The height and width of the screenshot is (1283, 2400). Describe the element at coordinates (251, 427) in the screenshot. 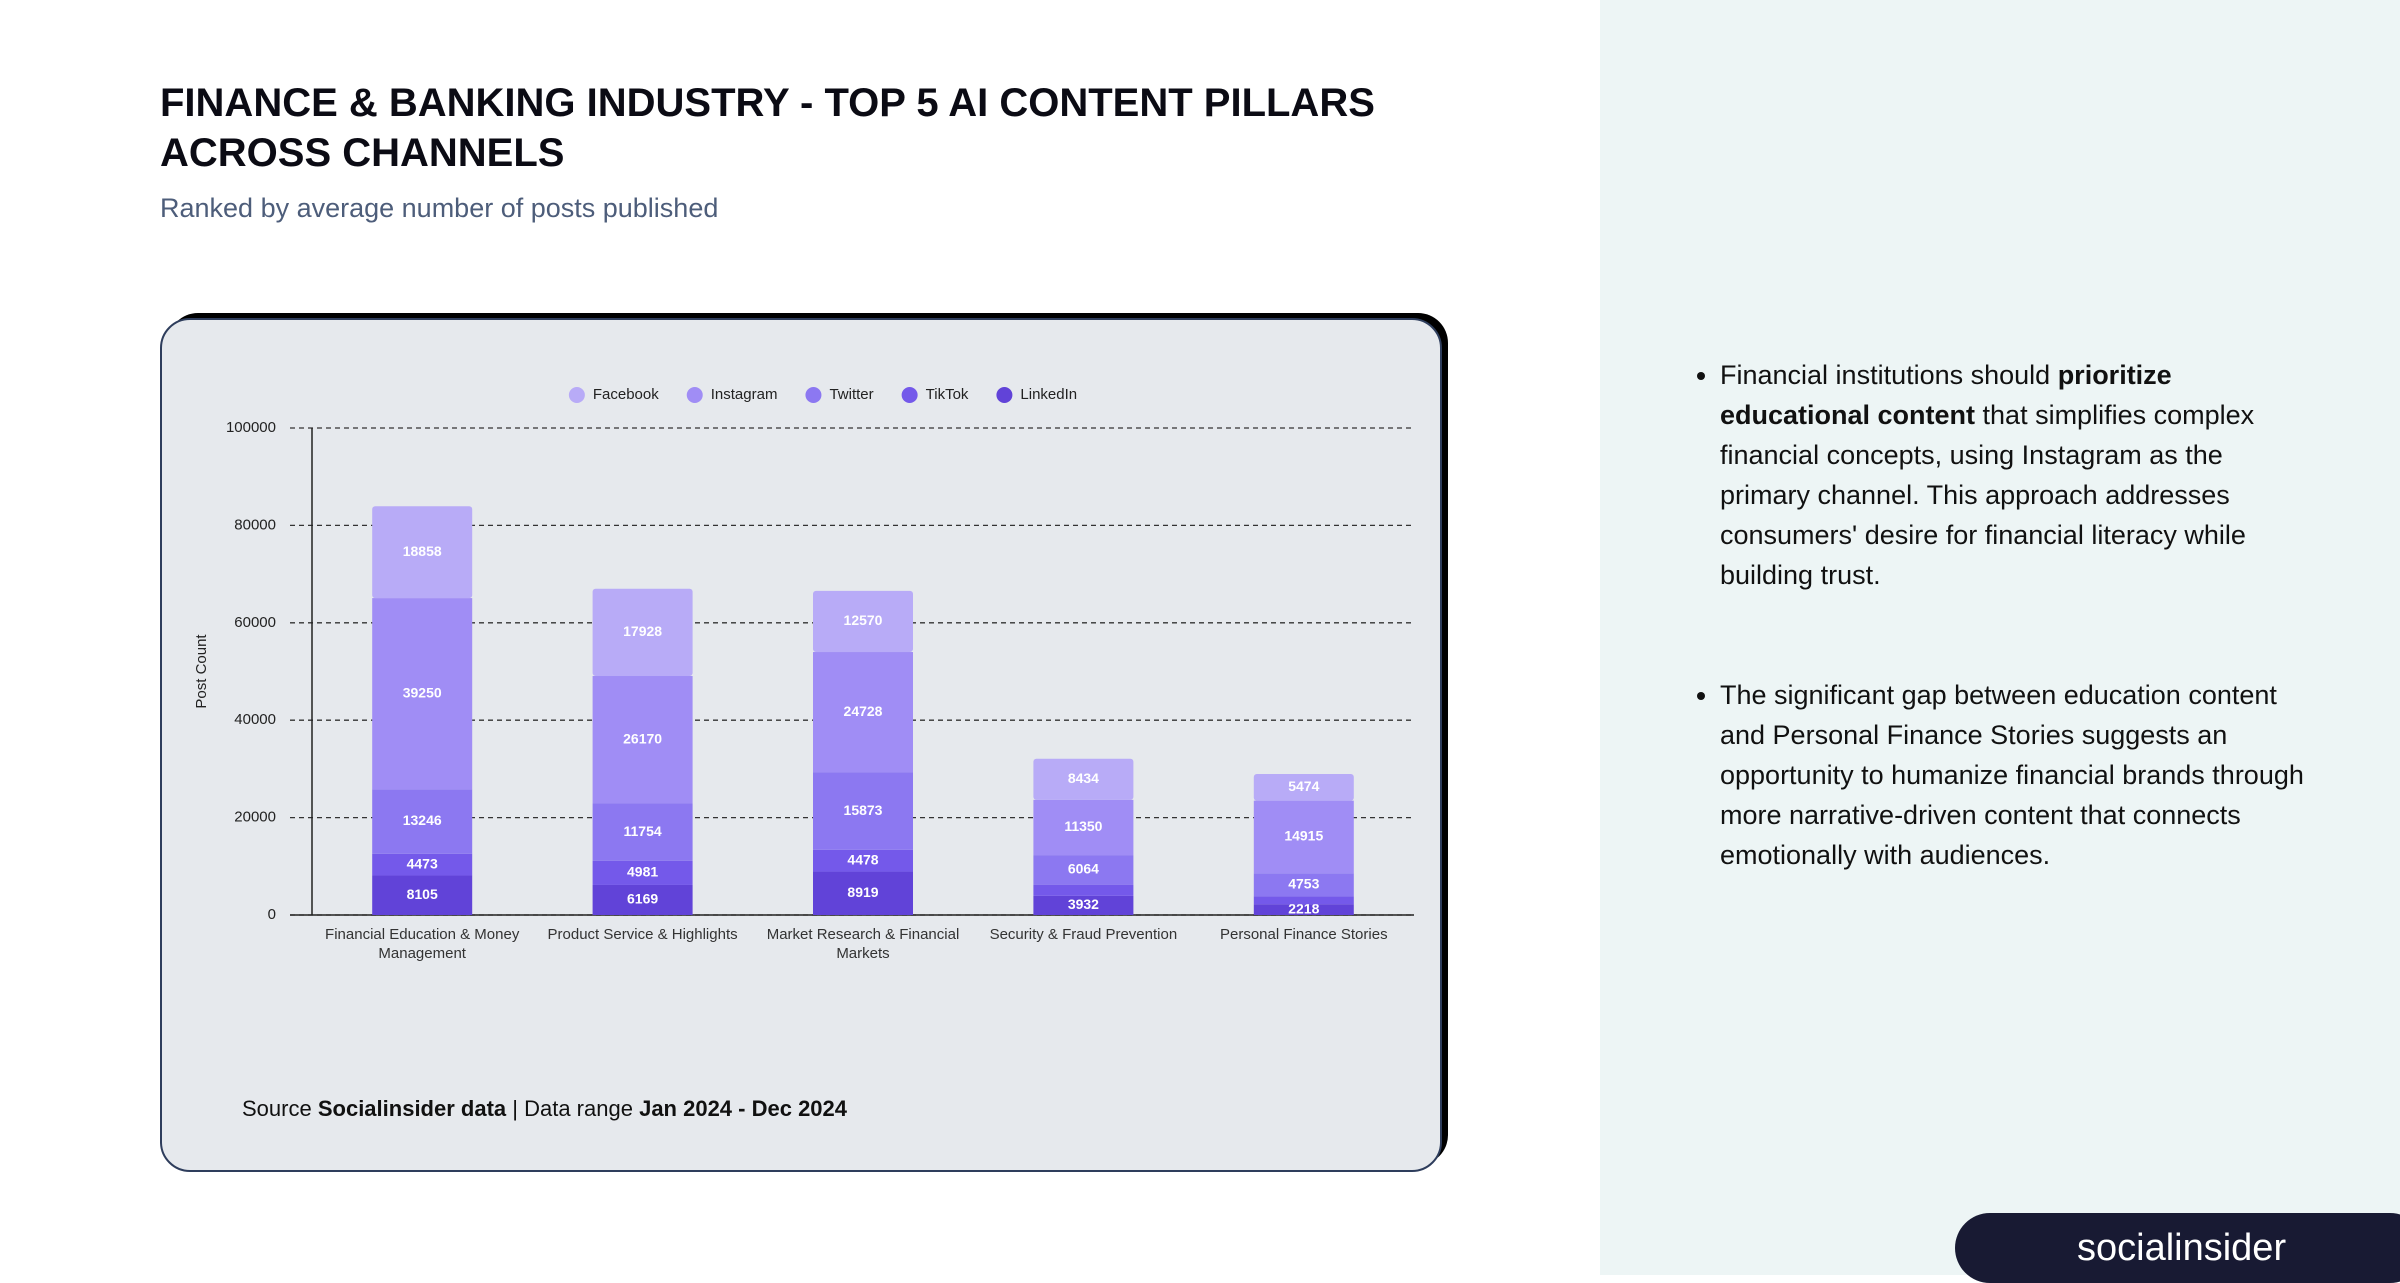

I see `y-tick-label: 100000` at that location.